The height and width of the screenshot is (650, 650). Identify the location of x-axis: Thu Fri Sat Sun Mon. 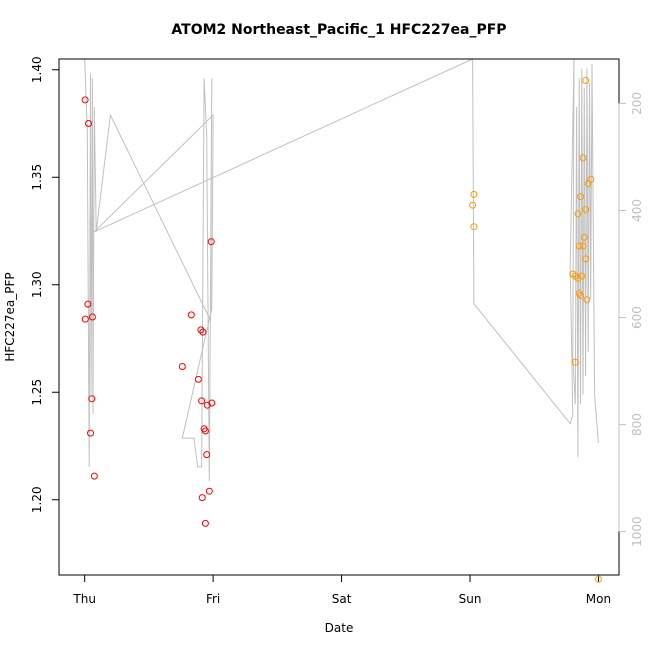
(341, 590).